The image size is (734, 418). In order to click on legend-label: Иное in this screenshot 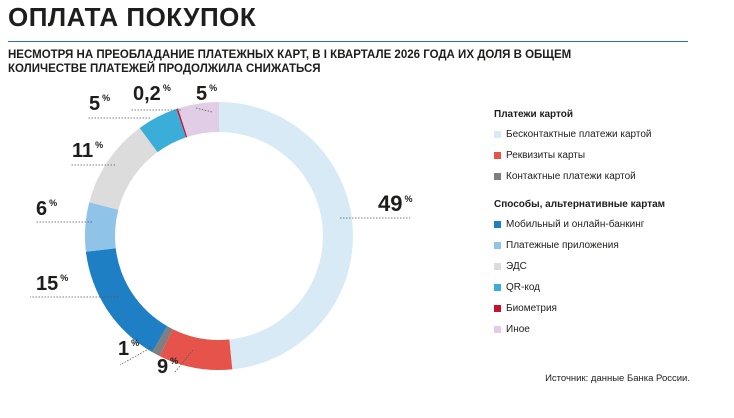, I will do `click(518, 329)`.